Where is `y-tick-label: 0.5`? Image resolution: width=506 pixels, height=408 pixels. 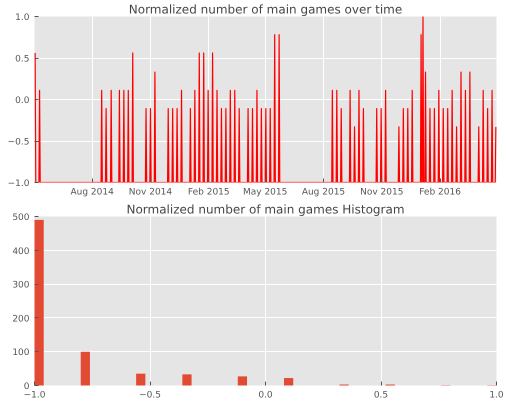
y-tick-label: 0.5 is located at coordinates (22, 59).